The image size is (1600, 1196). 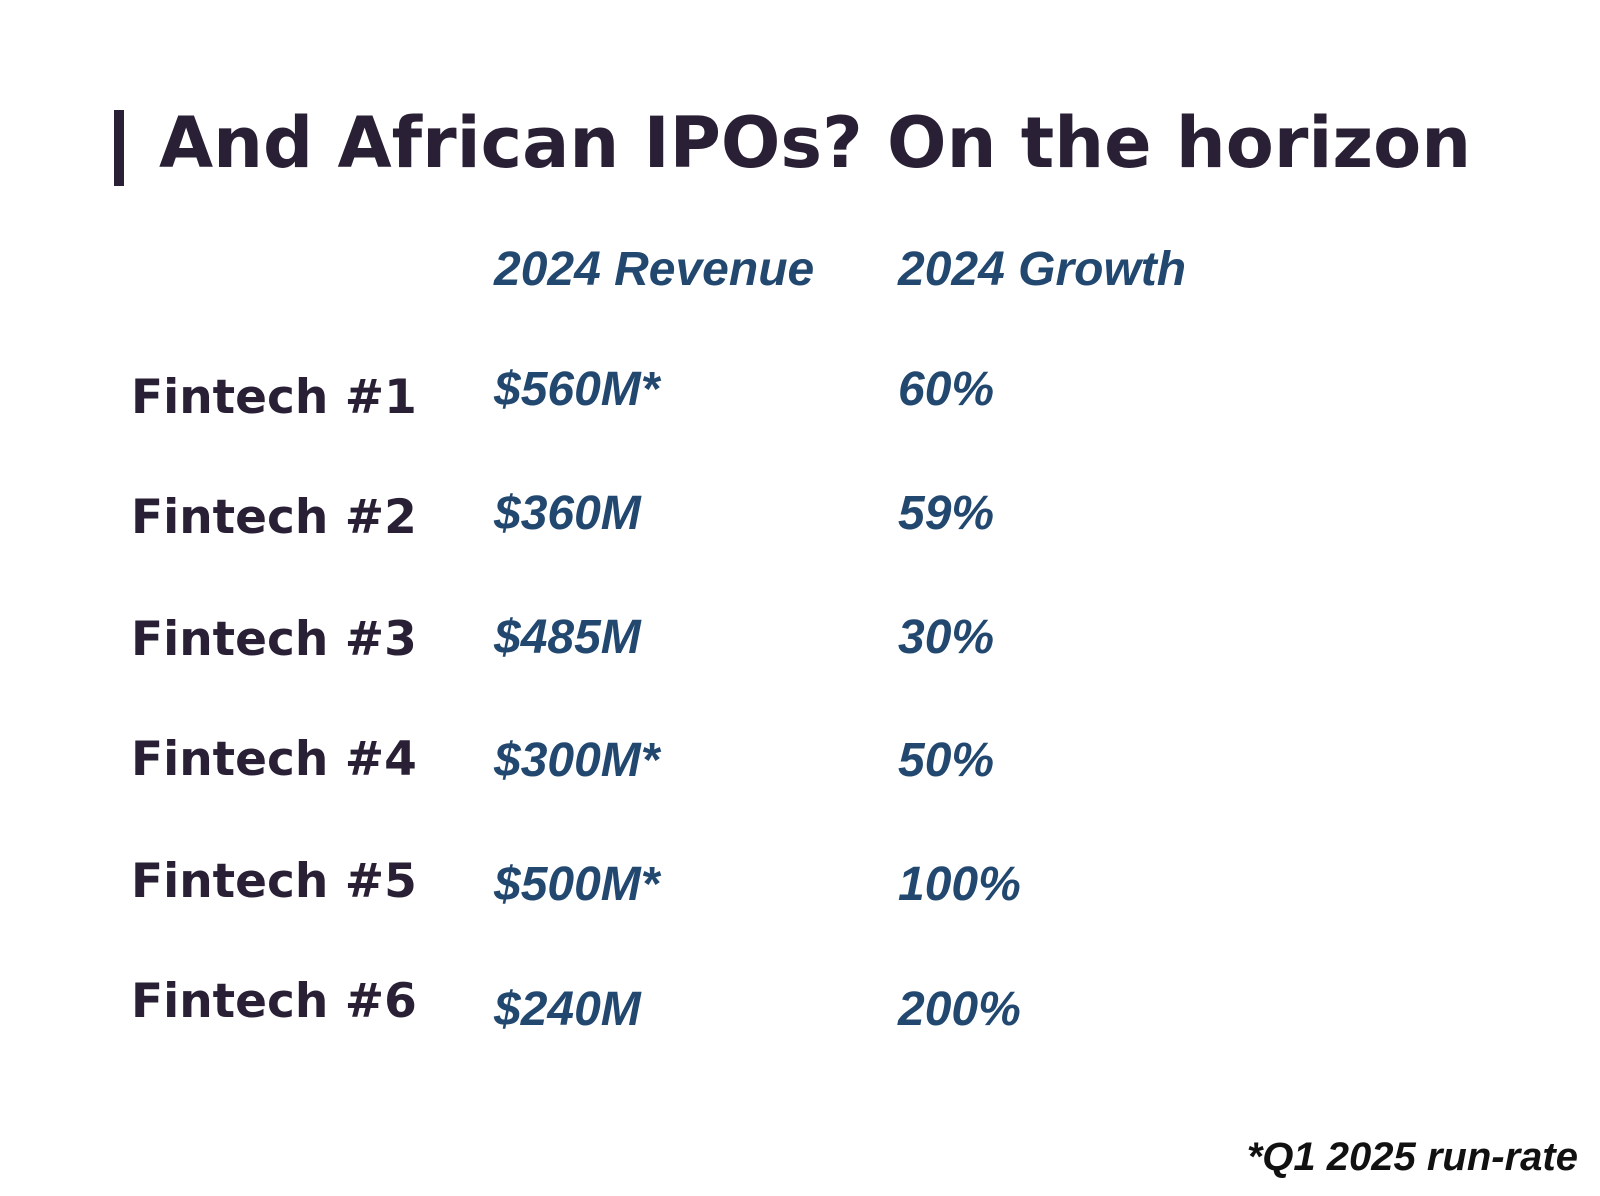 What do you see at coordinates (567, 513) in the screenshot?
I see `revenue-cell-fintech-2: $360M` at bounding box center [567, 513].